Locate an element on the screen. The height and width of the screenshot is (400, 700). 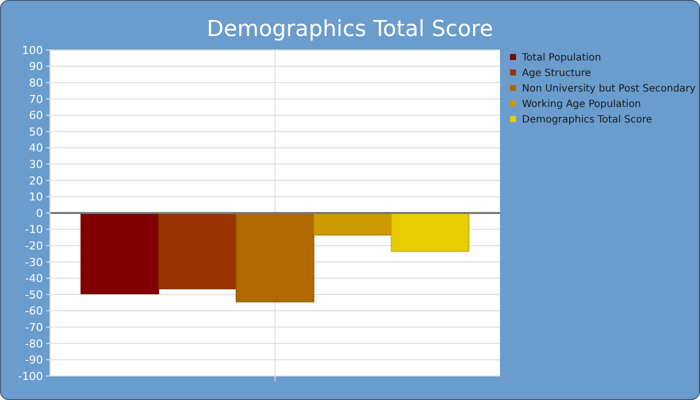
y-tick-label: -60 is located at coordinates (34, 311).